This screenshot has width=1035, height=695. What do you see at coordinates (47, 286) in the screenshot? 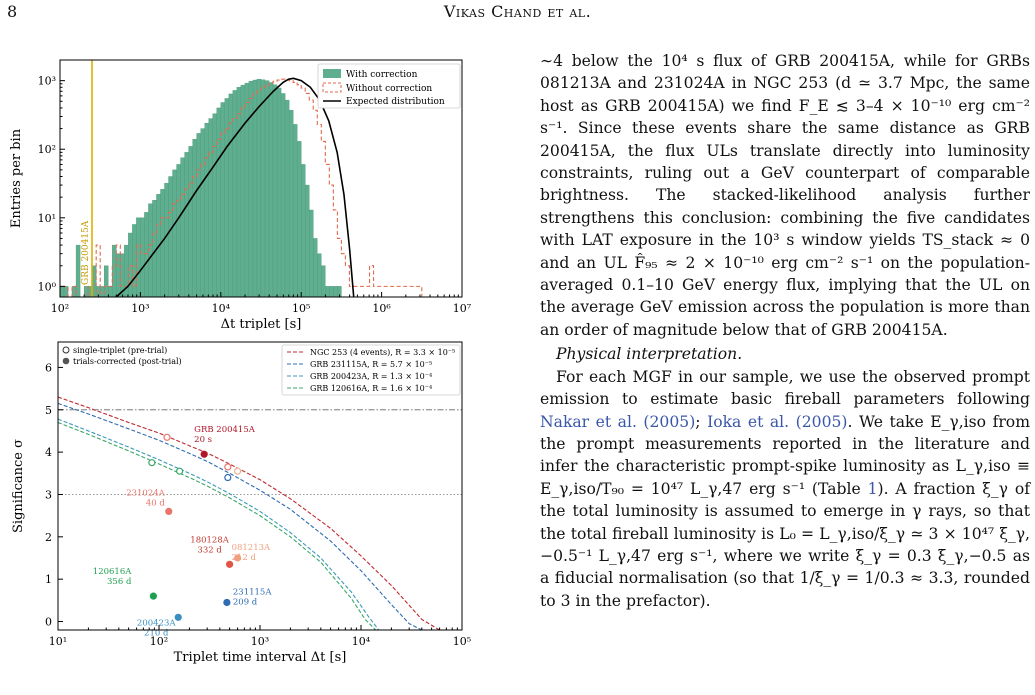
I see `y-tick-label: 10⁰` at bounding box center [47, 286].